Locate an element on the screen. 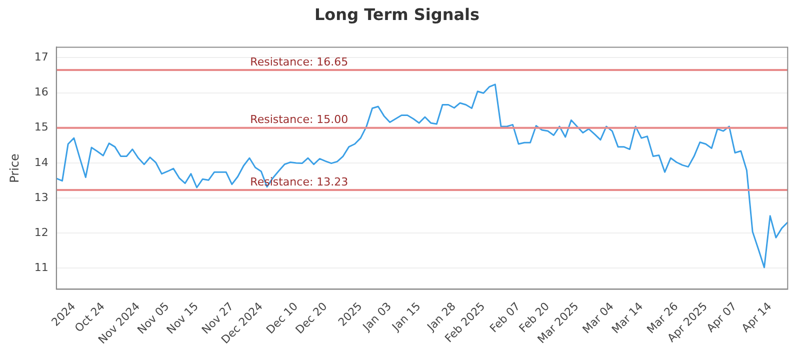 The image size is (800, 350). y-axis-title: Price is located at coordinates (14, 168).